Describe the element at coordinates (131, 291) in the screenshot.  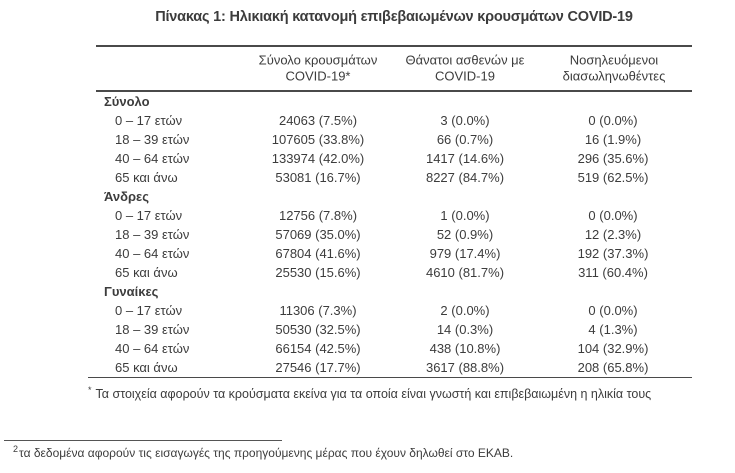
I see `section-label: Γυναίκες` at that location.